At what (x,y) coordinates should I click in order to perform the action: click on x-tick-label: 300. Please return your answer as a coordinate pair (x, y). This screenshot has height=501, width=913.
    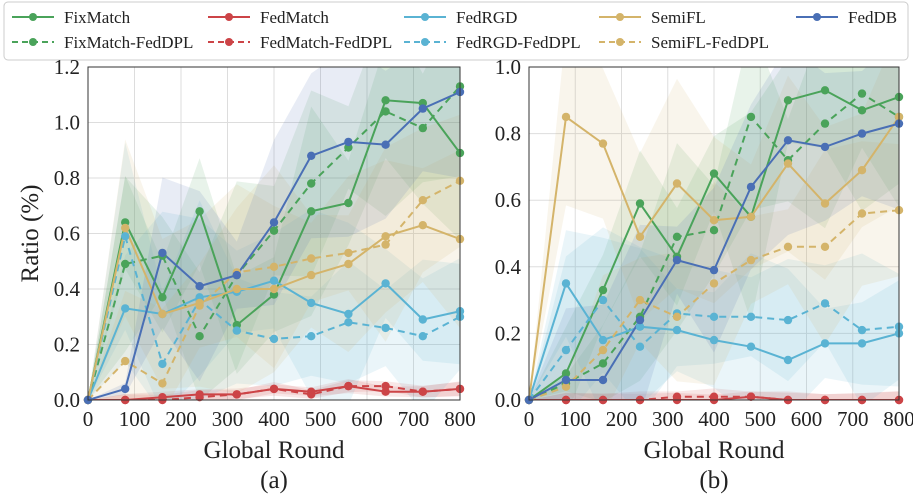
    Looking at the image, I should click on (228, 419).